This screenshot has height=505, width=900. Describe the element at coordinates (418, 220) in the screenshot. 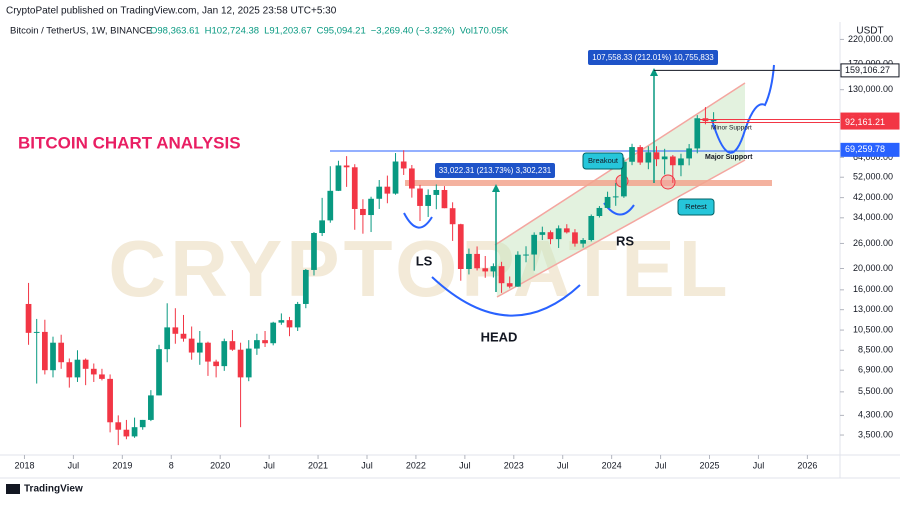

I see `ls-curve` at that location.